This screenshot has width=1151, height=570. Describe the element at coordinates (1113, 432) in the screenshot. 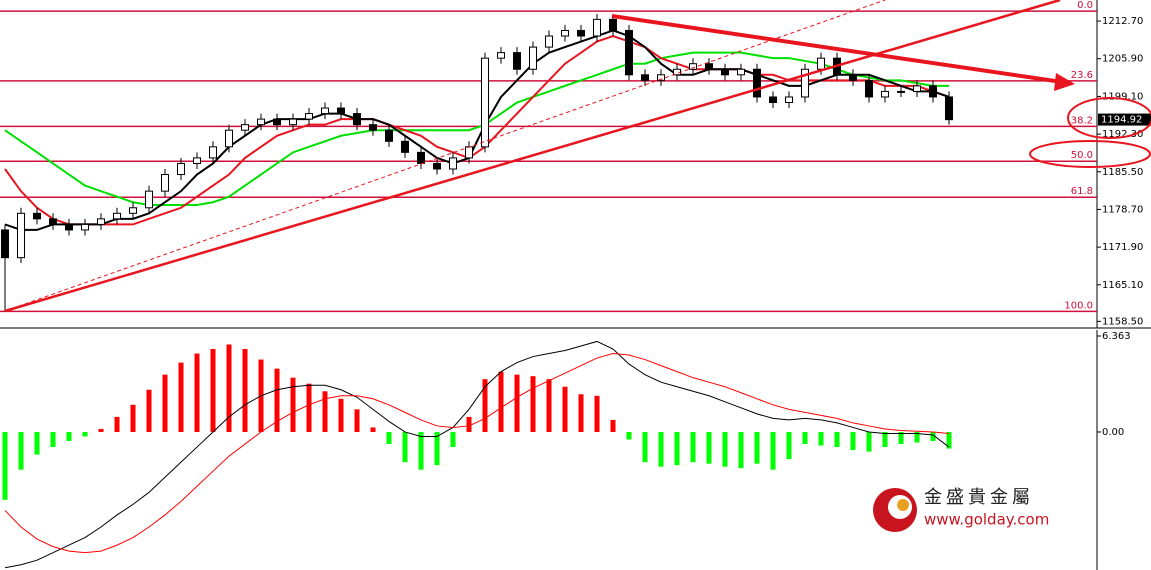

I see `y-tick-label: 0.00` at that location.